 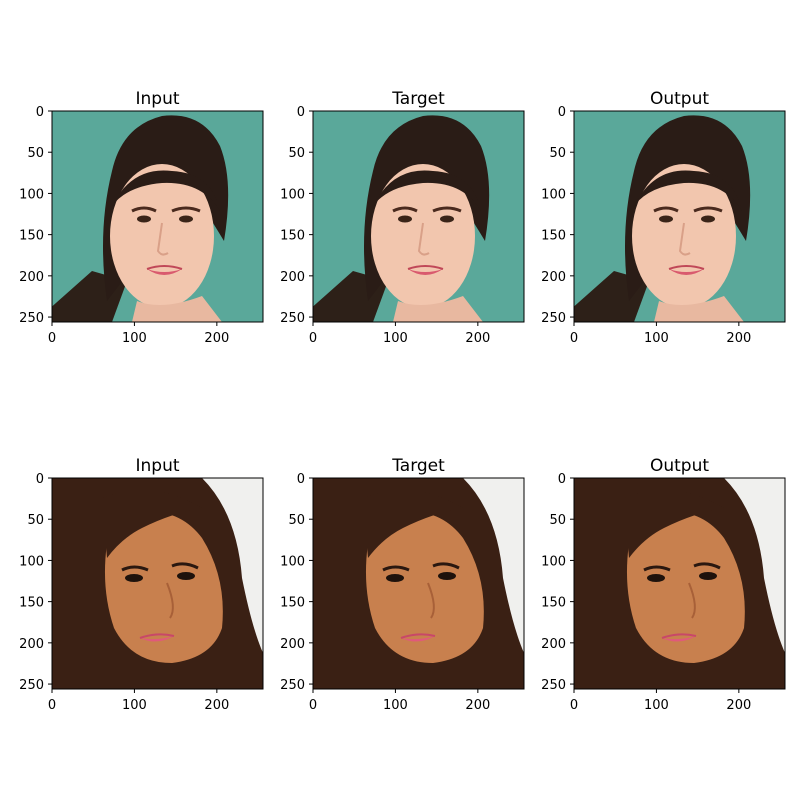 I want to click on panel-output-row1: Output 0 100 200 0 50 100 150 200 250, so click(x=663, y=217).